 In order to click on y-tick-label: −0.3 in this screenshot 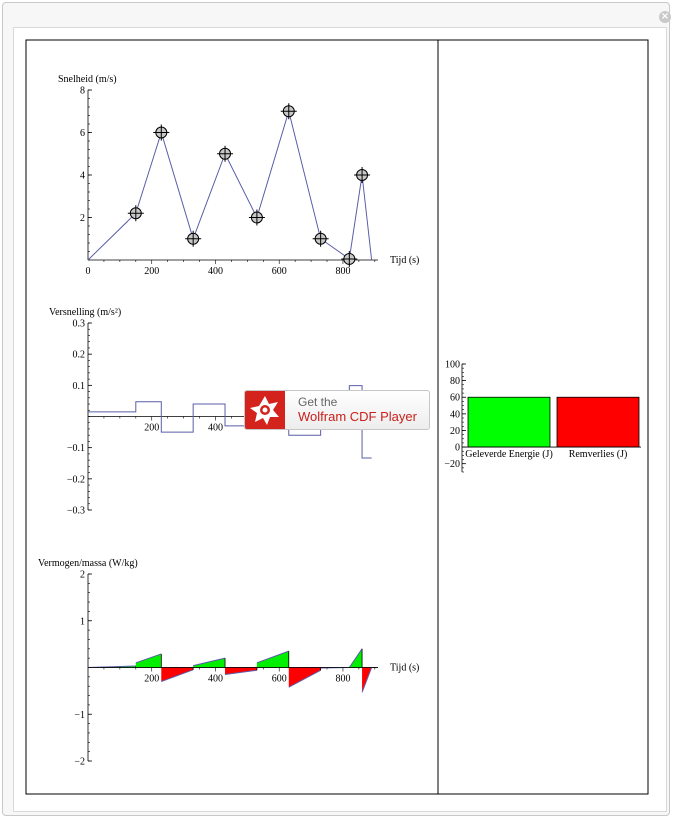, I will do `click(76, 511)`.